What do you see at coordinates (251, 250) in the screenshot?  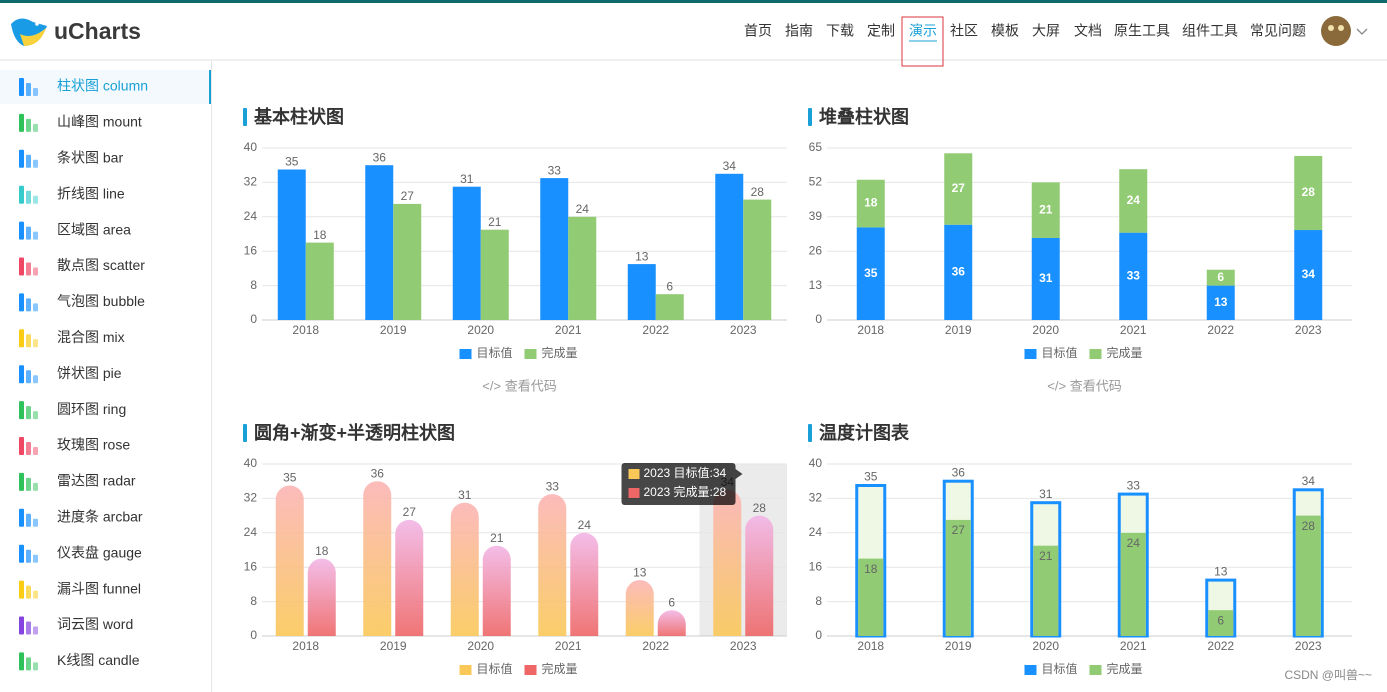 I see `y-tick-label: 16` at bounding box center [251, 250].